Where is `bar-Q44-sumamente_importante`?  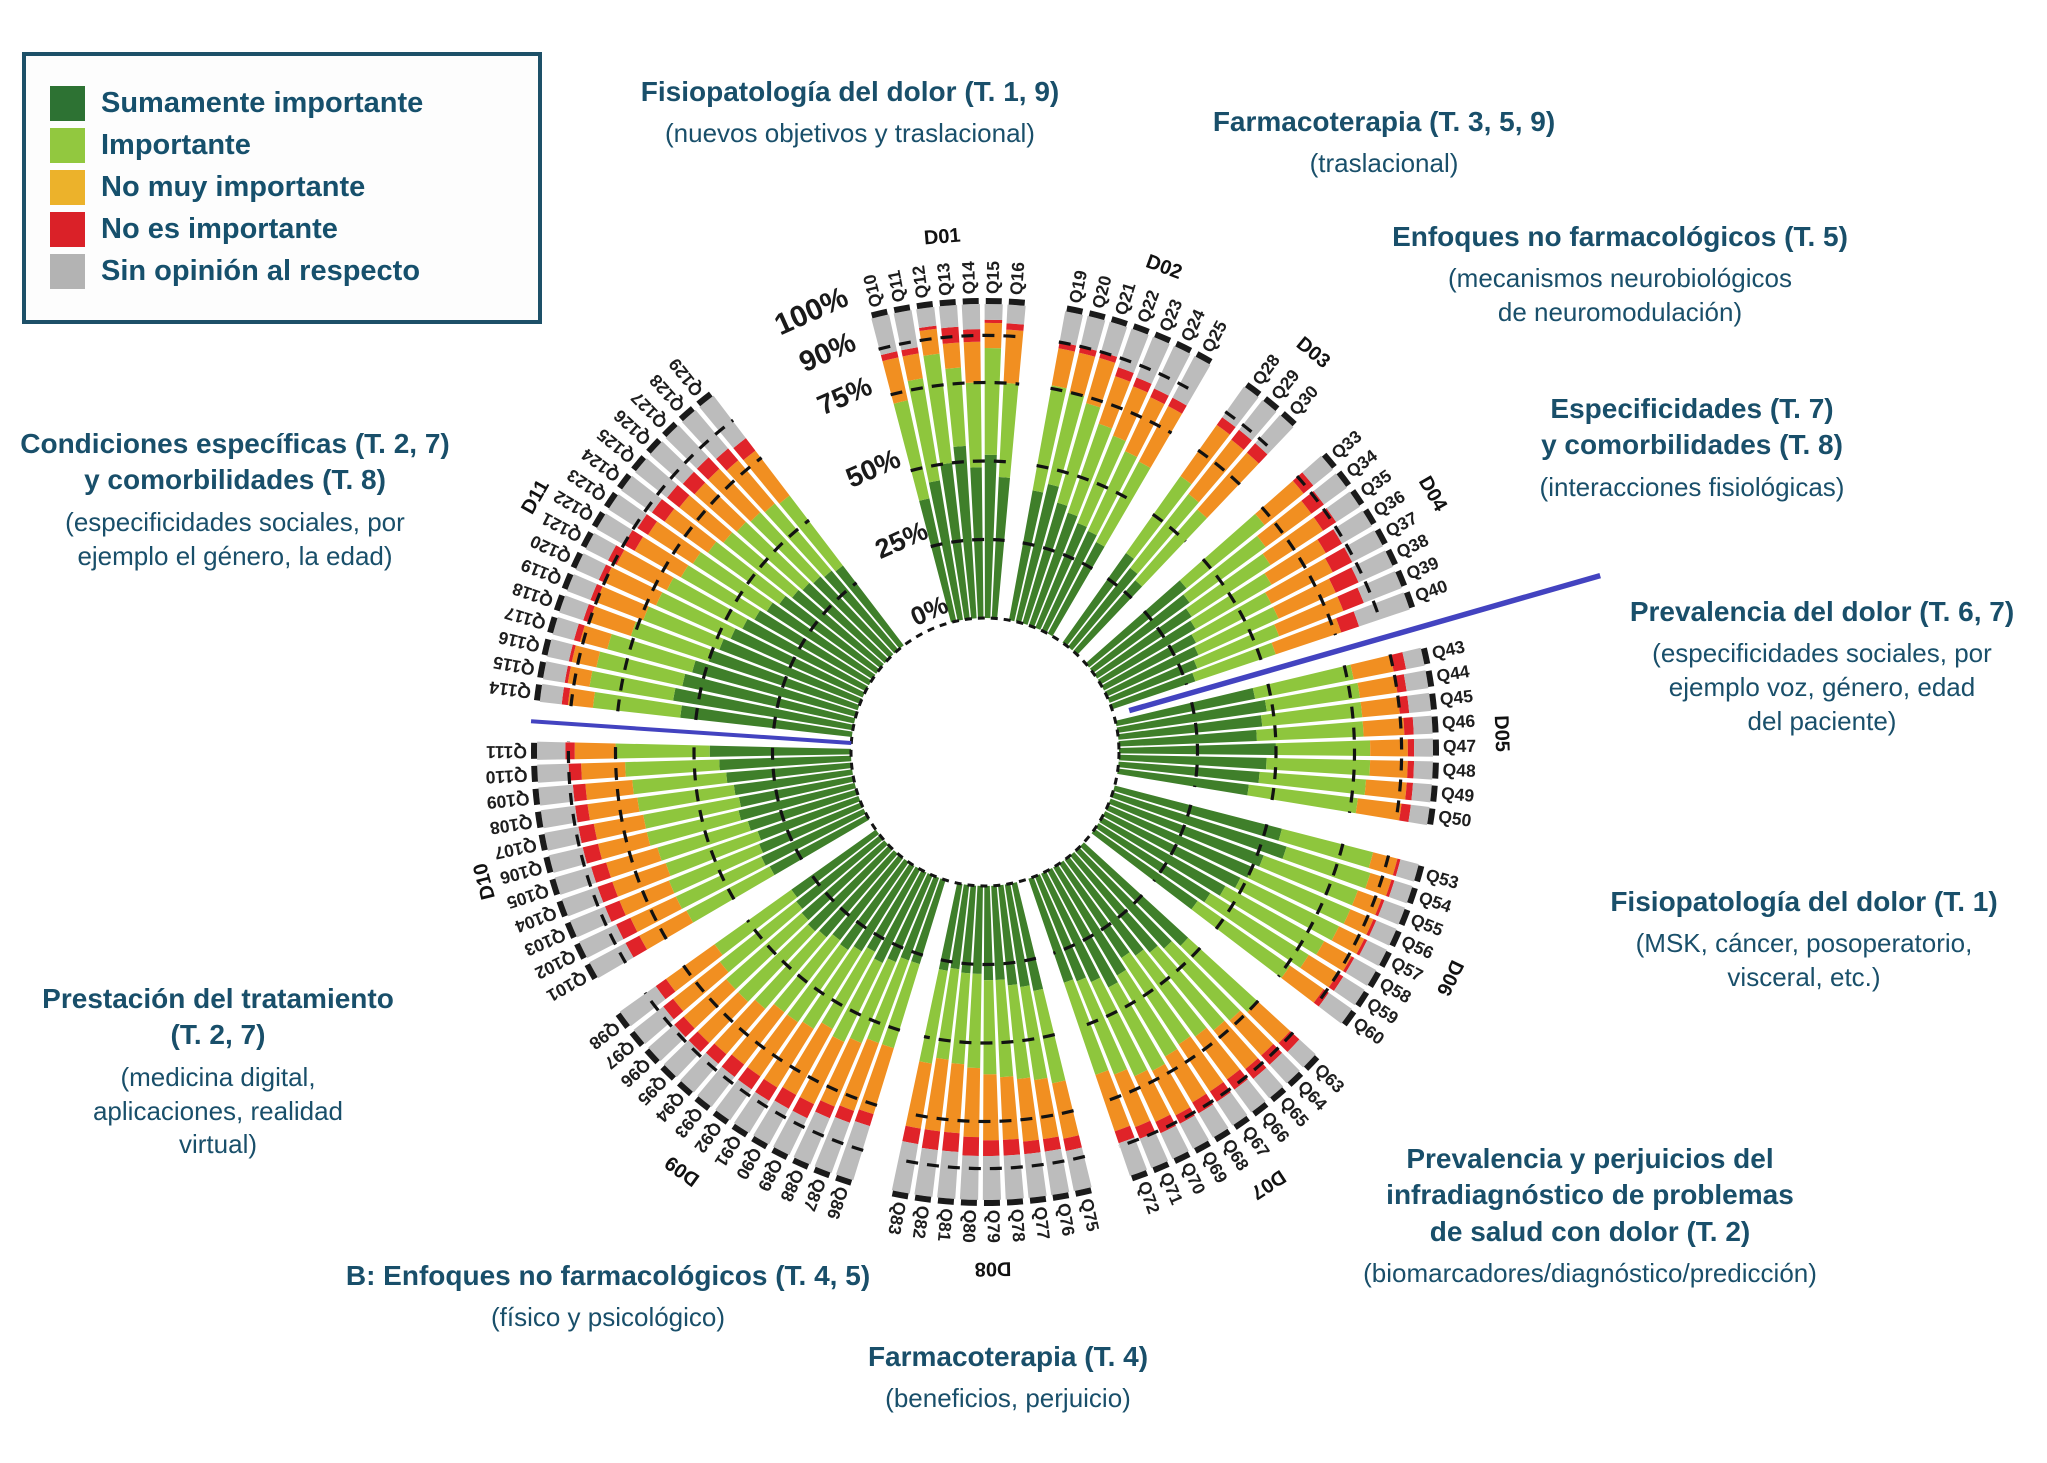
bar-Q44-sumamente_importante is located at coordinates (1191, 716).